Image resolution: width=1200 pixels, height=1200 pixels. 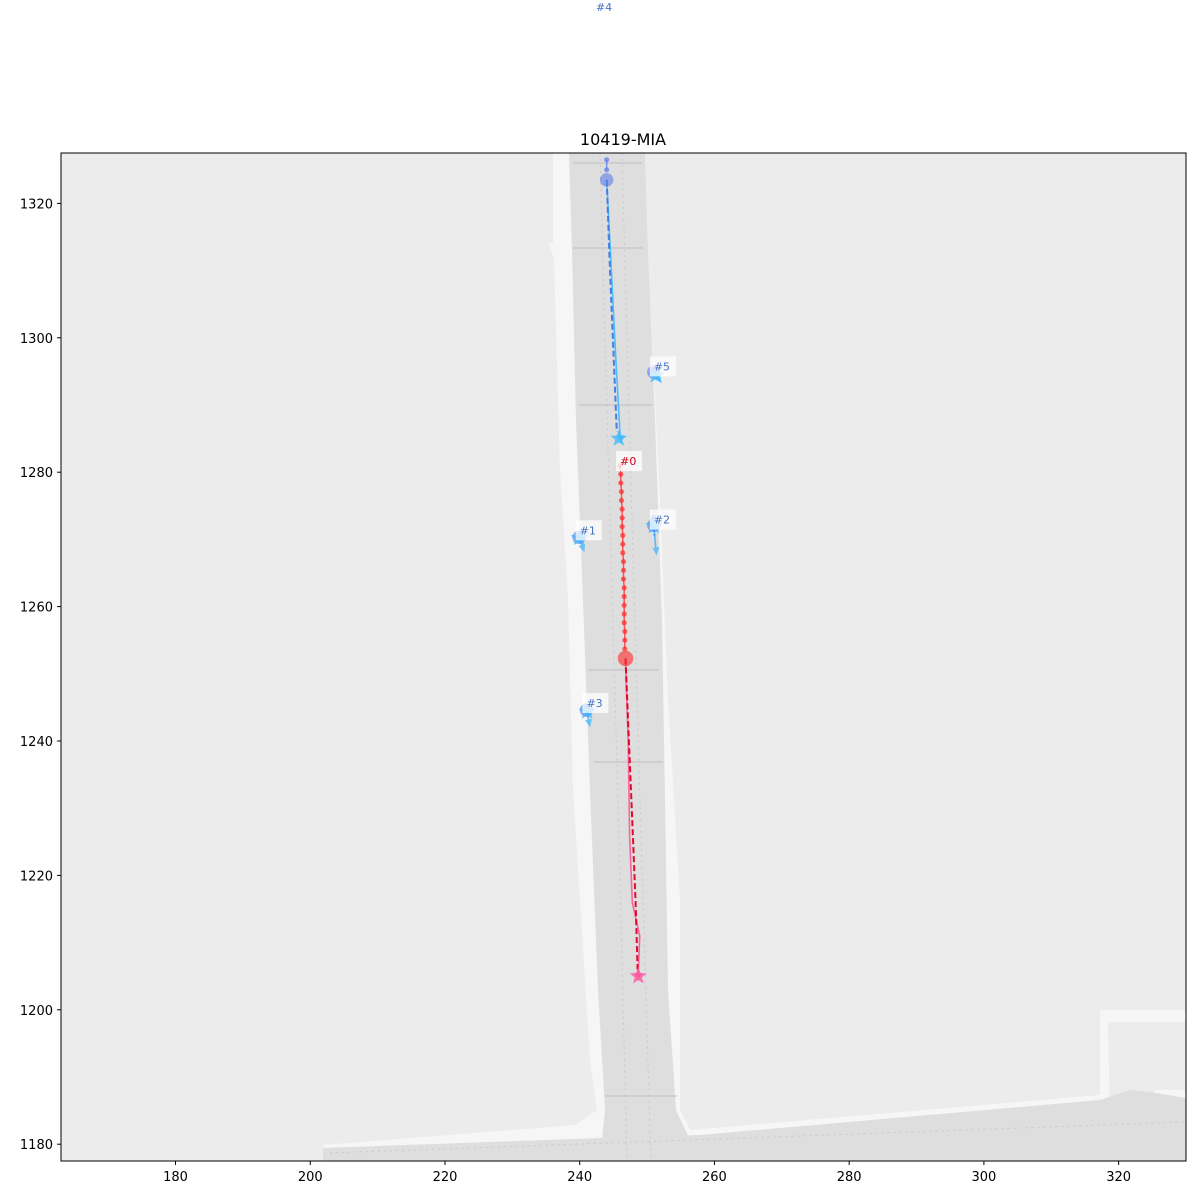 What do you see at coordinates (622, 557) in the screenshot?
I see `history-track` at bounding box center [622, 557].